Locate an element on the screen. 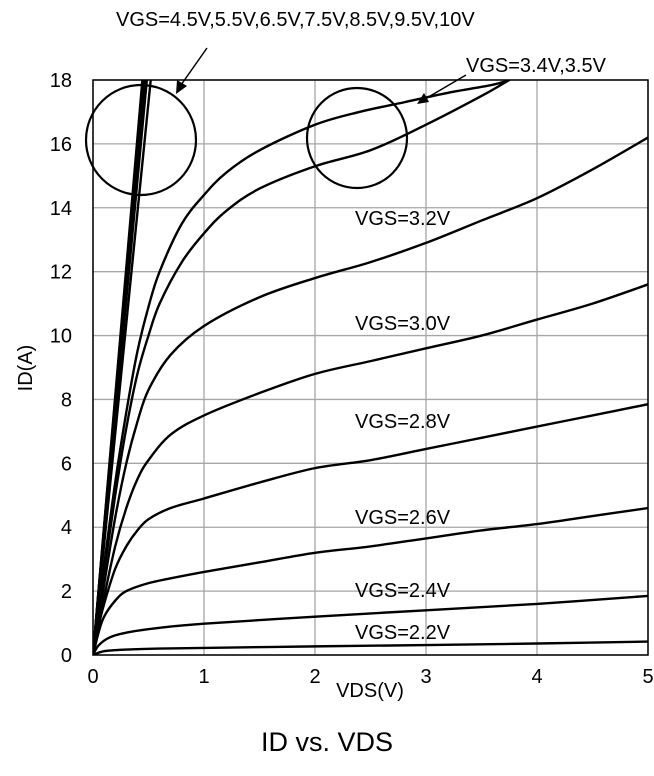 This screenshot has width=654, height=776. y-tick-label: 2 is located at coordinates (66, 592).